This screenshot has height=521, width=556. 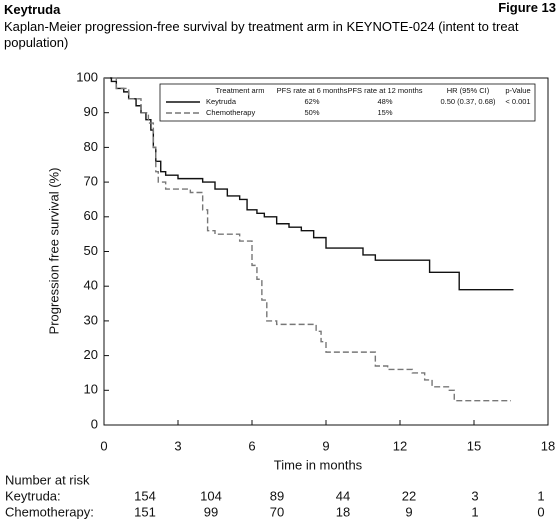 I want to click on risk-title: Number at risk, so click(x=47, y=479).